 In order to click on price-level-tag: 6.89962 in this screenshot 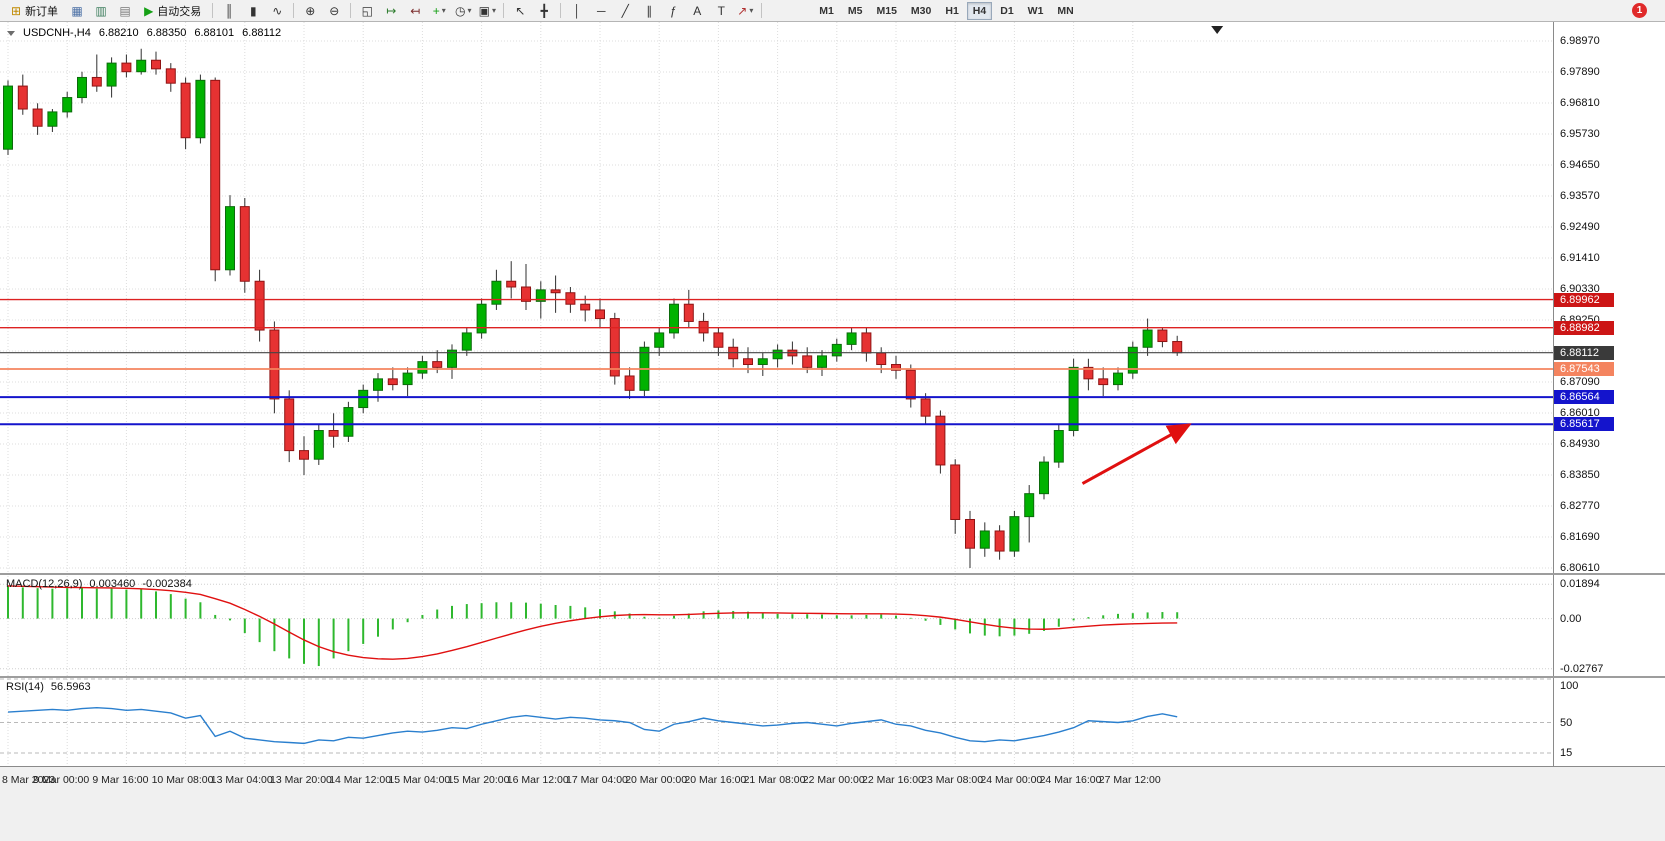, I will do `click(1584, 299)`.